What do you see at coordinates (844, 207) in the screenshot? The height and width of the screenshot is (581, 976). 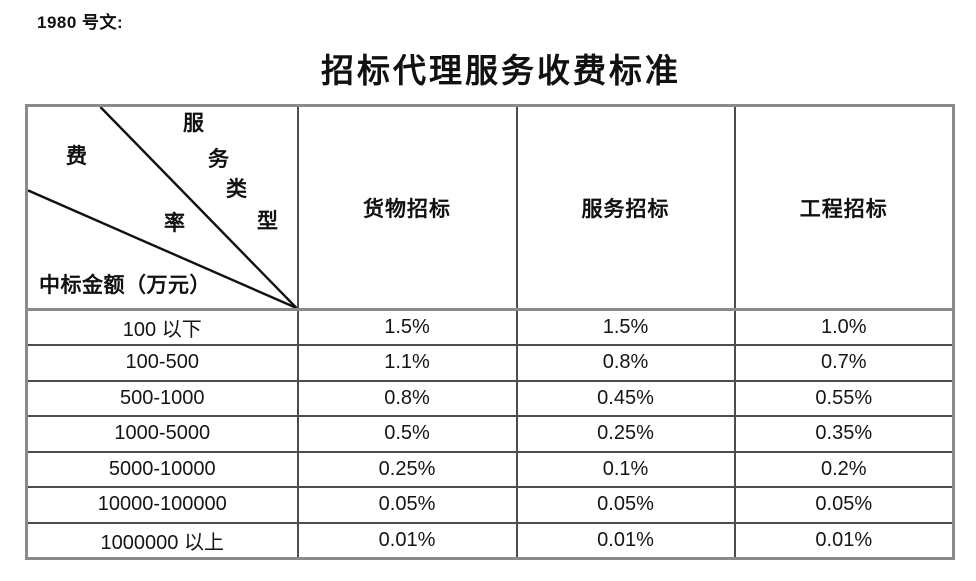 I see `column-header-works-bidding: 工程招标` at bounding box center [844, 207].